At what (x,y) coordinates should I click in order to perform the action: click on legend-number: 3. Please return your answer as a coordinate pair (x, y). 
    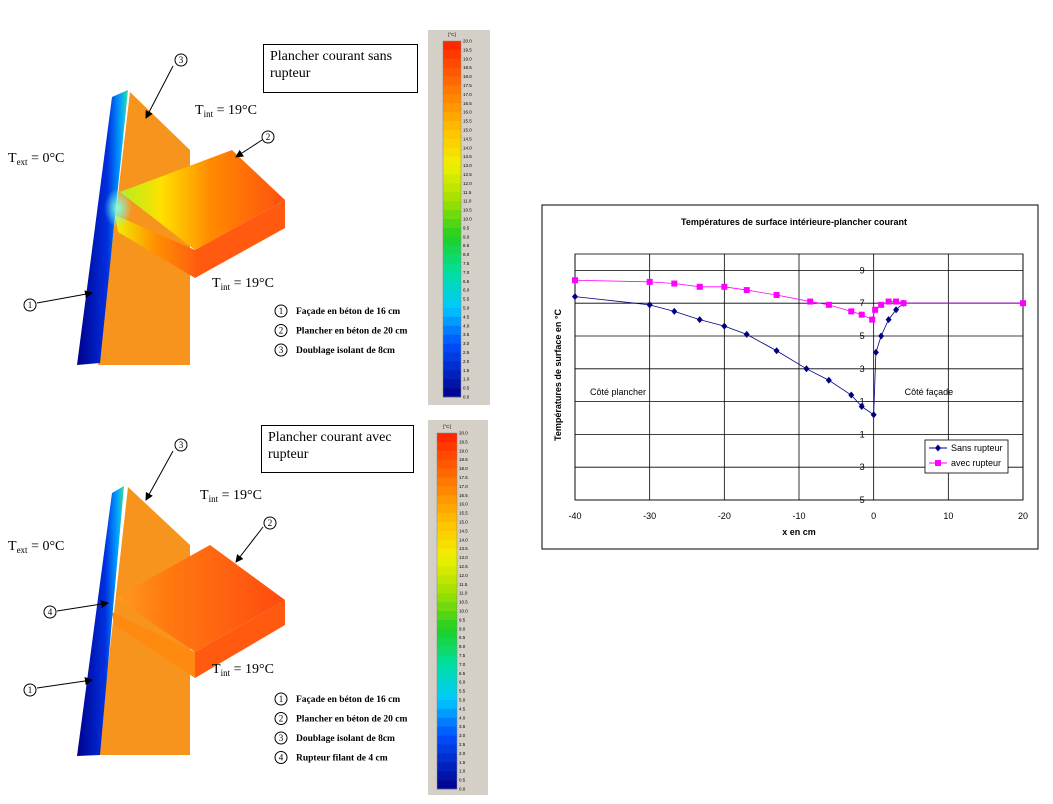
    Looking at the image, I should click on (281, 738).